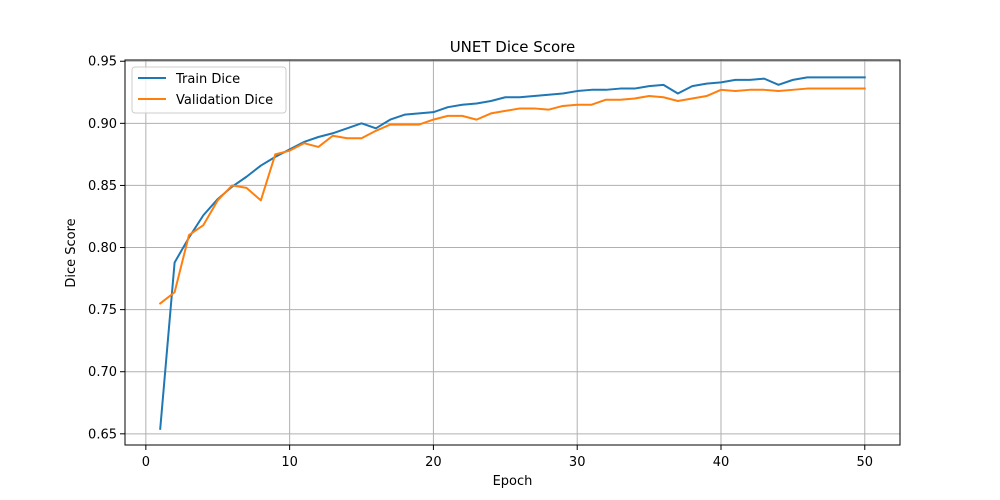 This screenshot has width=1000, height=500. Describe the element at coordinates (102, 434) in the screenshot. I see `y-tick-label: 0.65` at that location.